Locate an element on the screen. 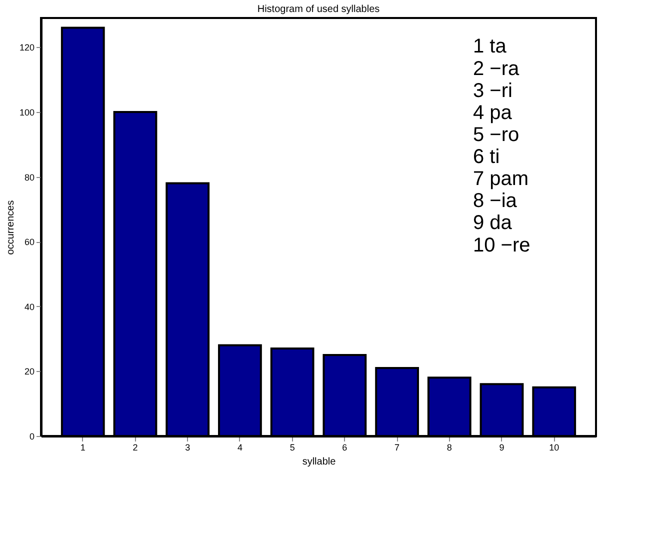 The image size is (663, 547). chart-title: Histogram of used syllables is located at coordinates (318, 9).